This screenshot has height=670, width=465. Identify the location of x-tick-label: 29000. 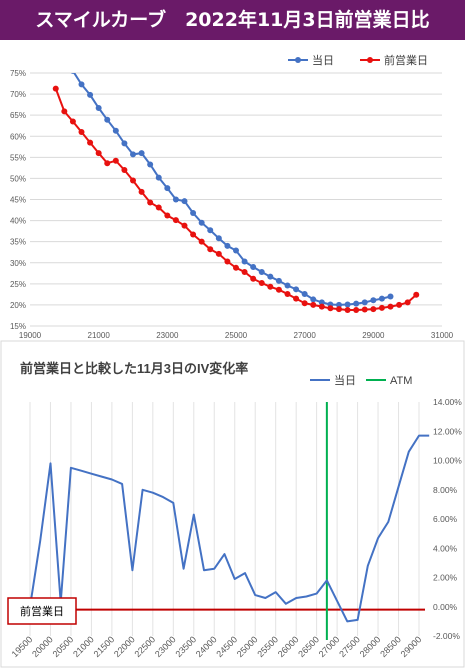
(373, 335).